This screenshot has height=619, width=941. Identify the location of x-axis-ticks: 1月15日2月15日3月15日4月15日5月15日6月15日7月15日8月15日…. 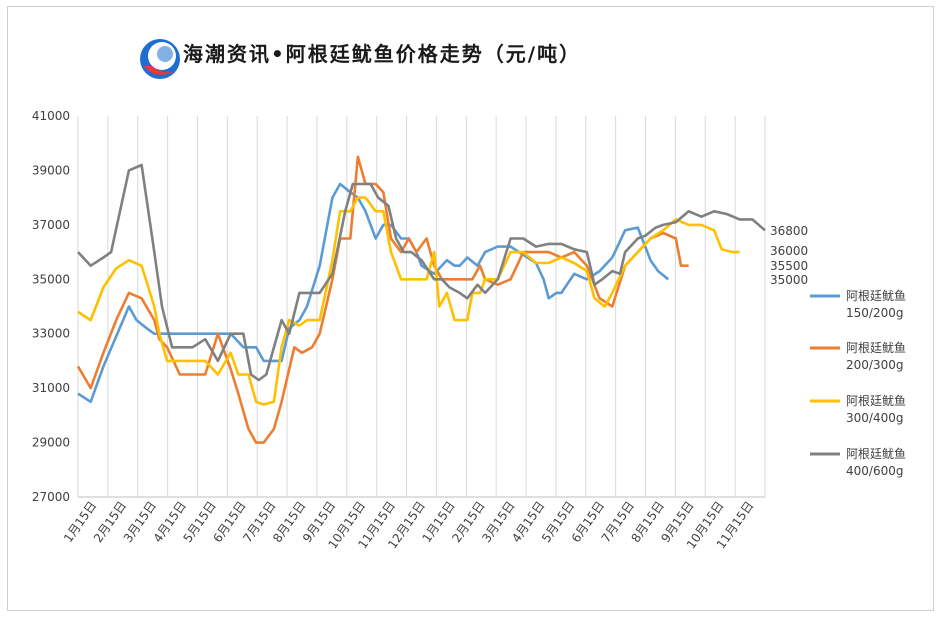
(409, 525).